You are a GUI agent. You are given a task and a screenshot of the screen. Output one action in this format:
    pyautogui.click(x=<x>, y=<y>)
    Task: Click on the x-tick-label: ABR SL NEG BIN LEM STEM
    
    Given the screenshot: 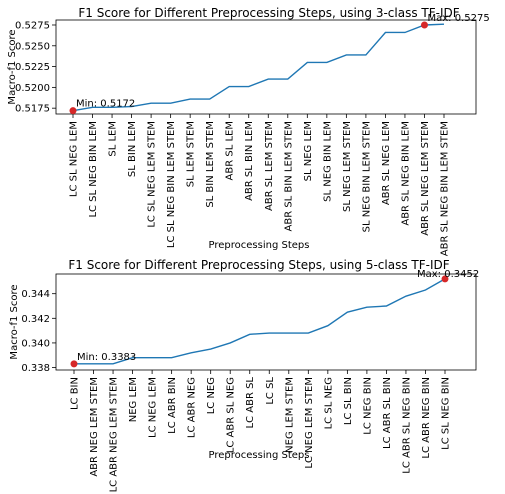 What is the action you would take?
    pyautogui.click(x=445, y=188)
    